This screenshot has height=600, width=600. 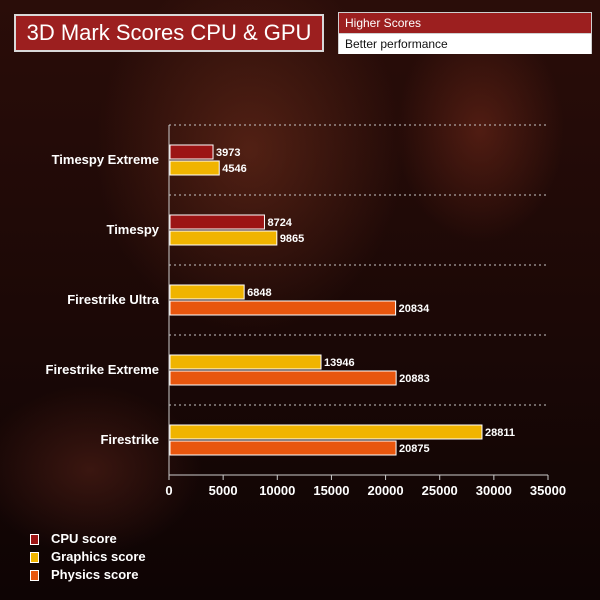 I want to click on legend-label: CPU score, so click(x=84, y=538).